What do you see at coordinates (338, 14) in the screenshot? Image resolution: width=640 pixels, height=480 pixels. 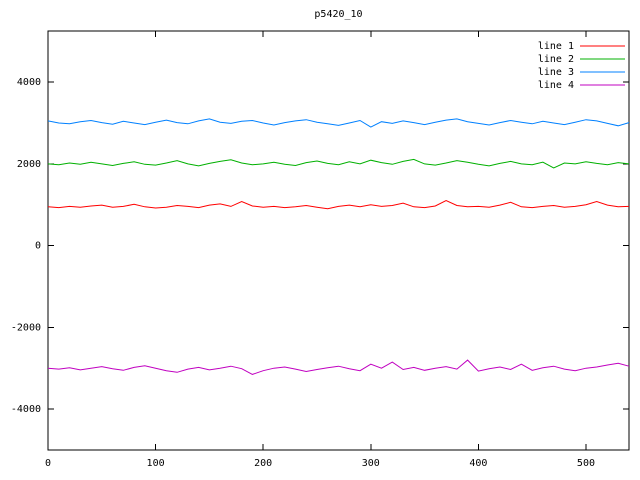 I see `chart-title: p5420_10` at bounding box center [338, 14].